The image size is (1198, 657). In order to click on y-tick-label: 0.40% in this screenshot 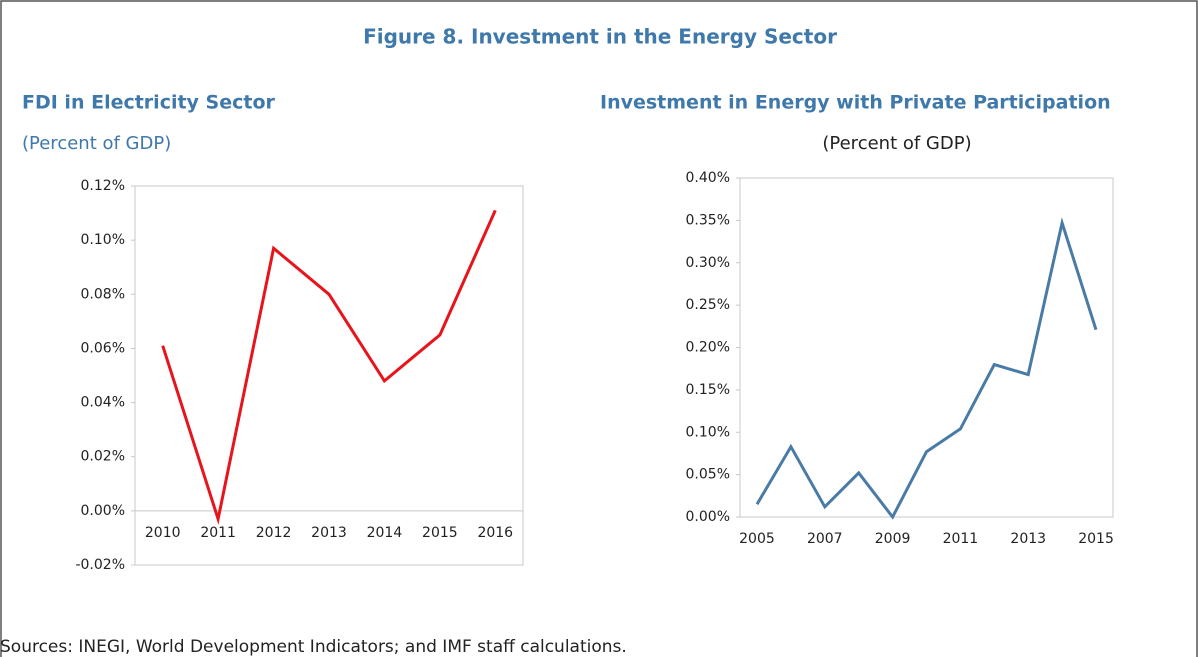, I will do `click(708, 178)`.